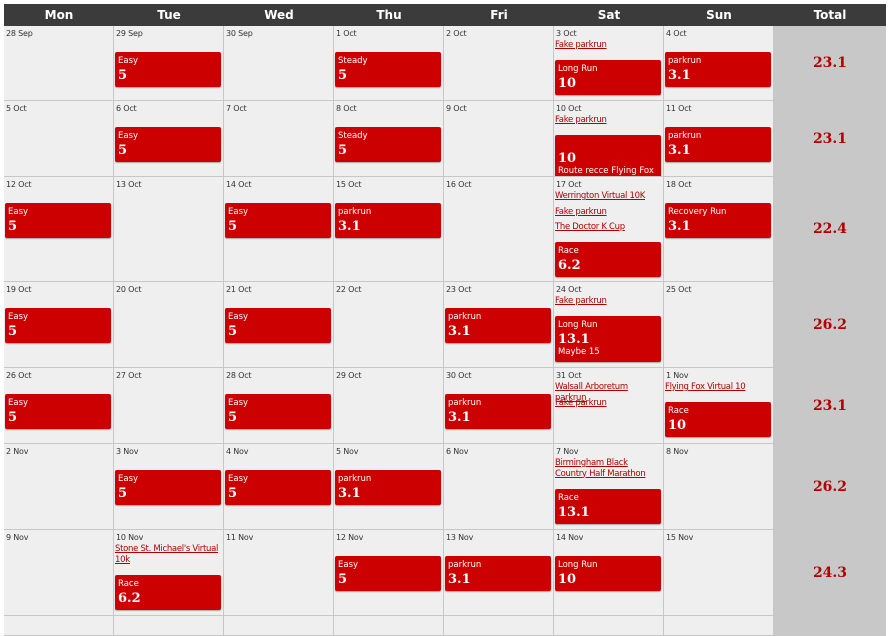  Describe the element at coordinates (499, 63) in the screenshot. I see `day-cell: 2 Oct` at that location.